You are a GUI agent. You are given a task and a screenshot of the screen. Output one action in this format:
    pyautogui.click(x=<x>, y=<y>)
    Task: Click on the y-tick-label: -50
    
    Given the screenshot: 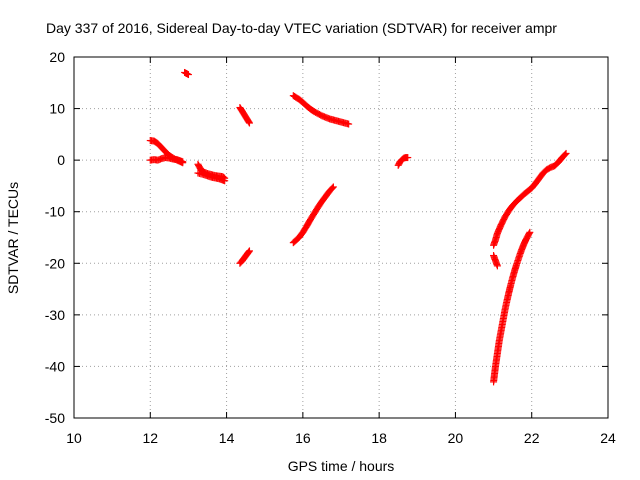 What is the action you would take?
    pyautogui.click(x=55, y=418)
    